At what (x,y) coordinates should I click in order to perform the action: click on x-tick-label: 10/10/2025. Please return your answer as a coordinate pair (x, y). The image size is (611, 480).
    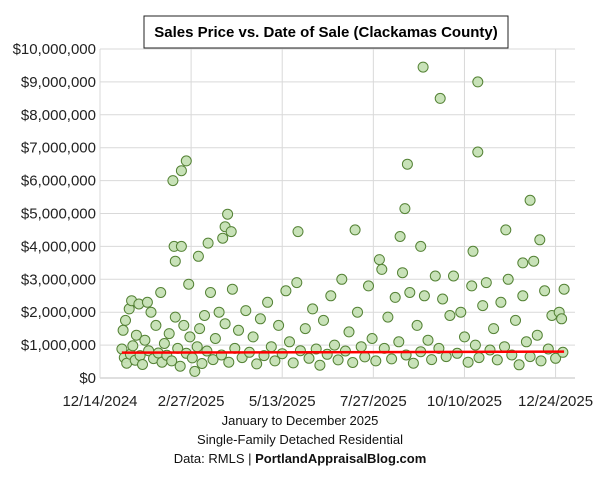
    Looking at the image, I should click on (464, 401).